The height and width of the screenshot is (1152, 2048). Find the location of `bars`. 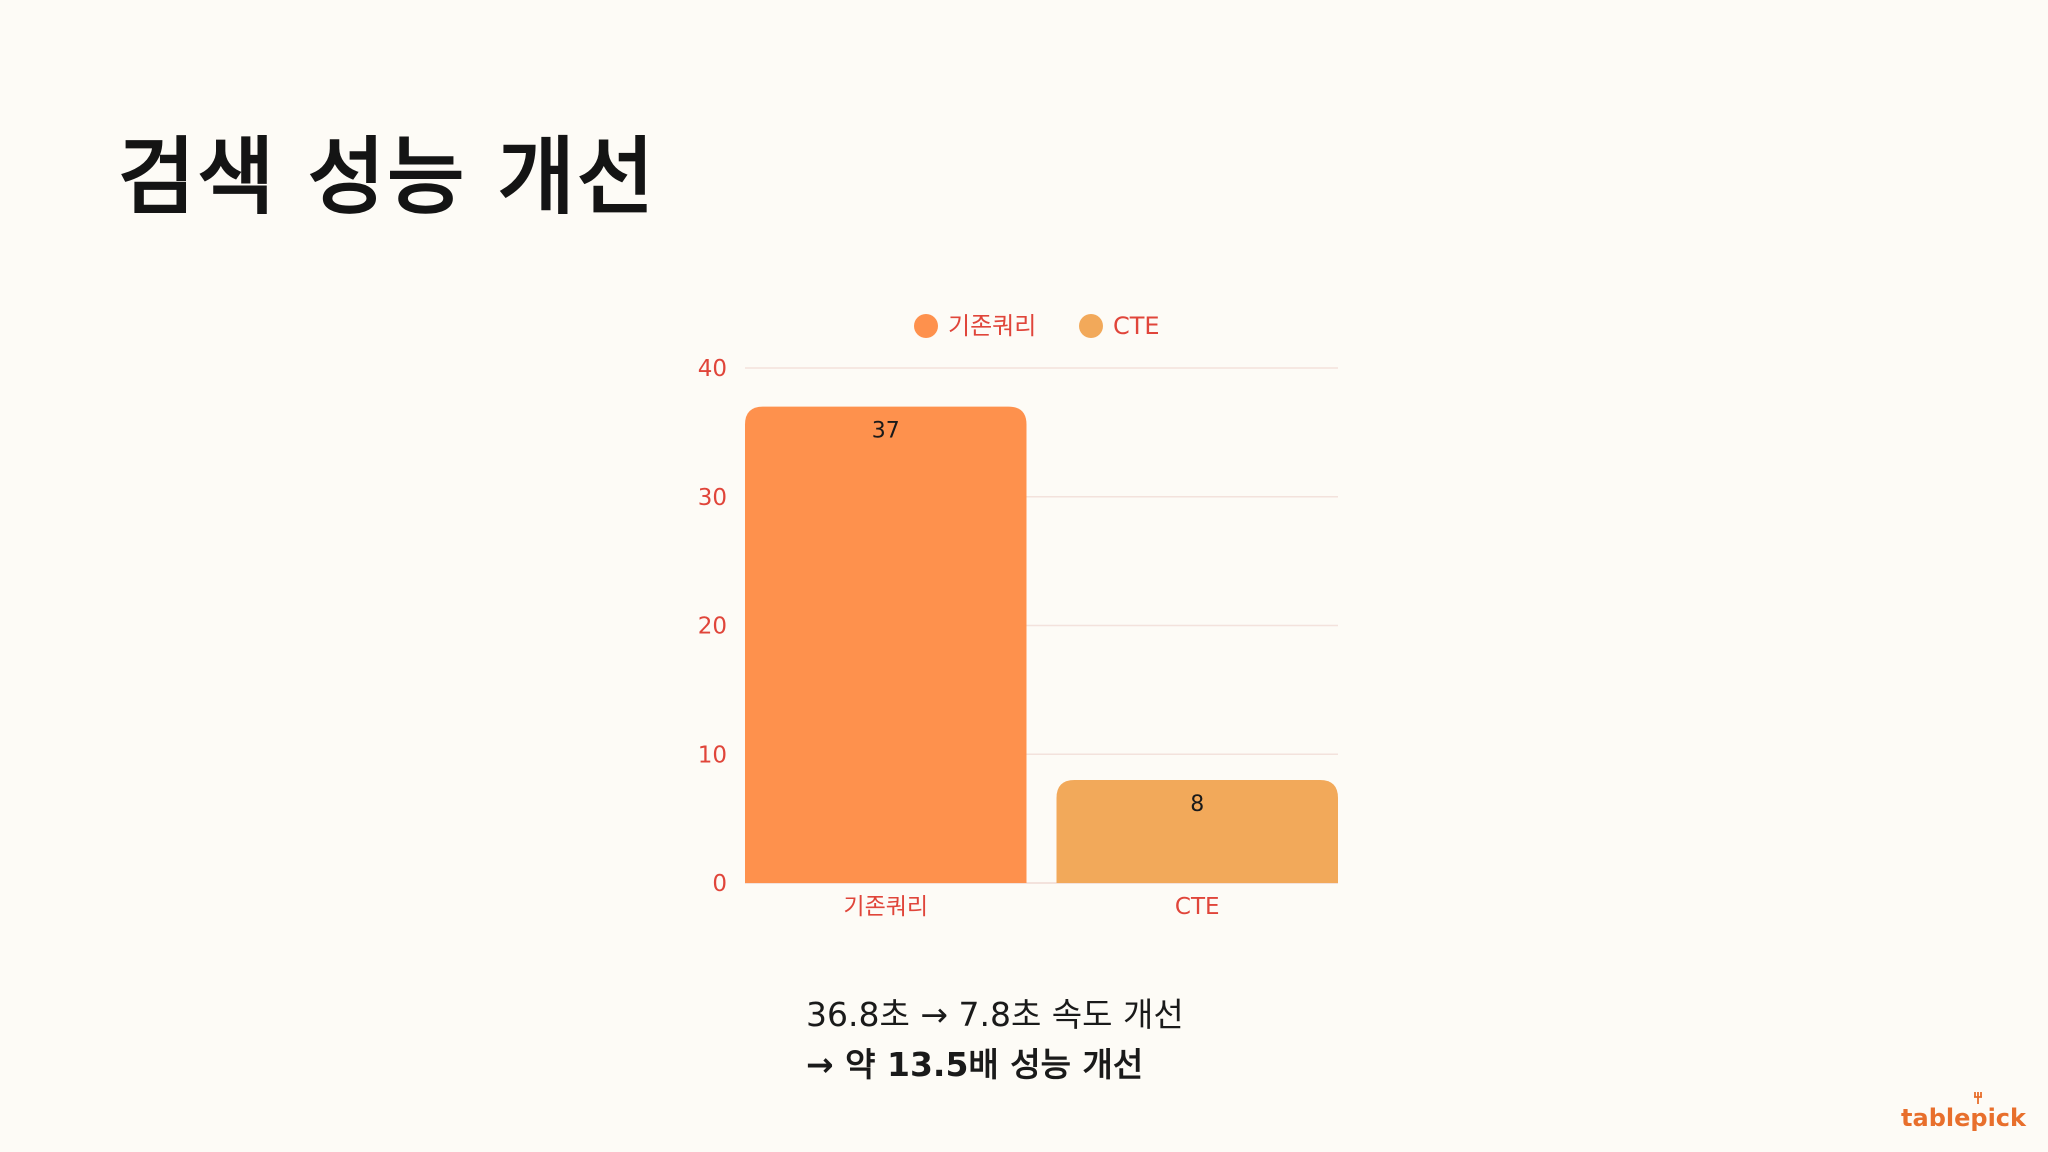

bars is located at coordinates (1041, 644).